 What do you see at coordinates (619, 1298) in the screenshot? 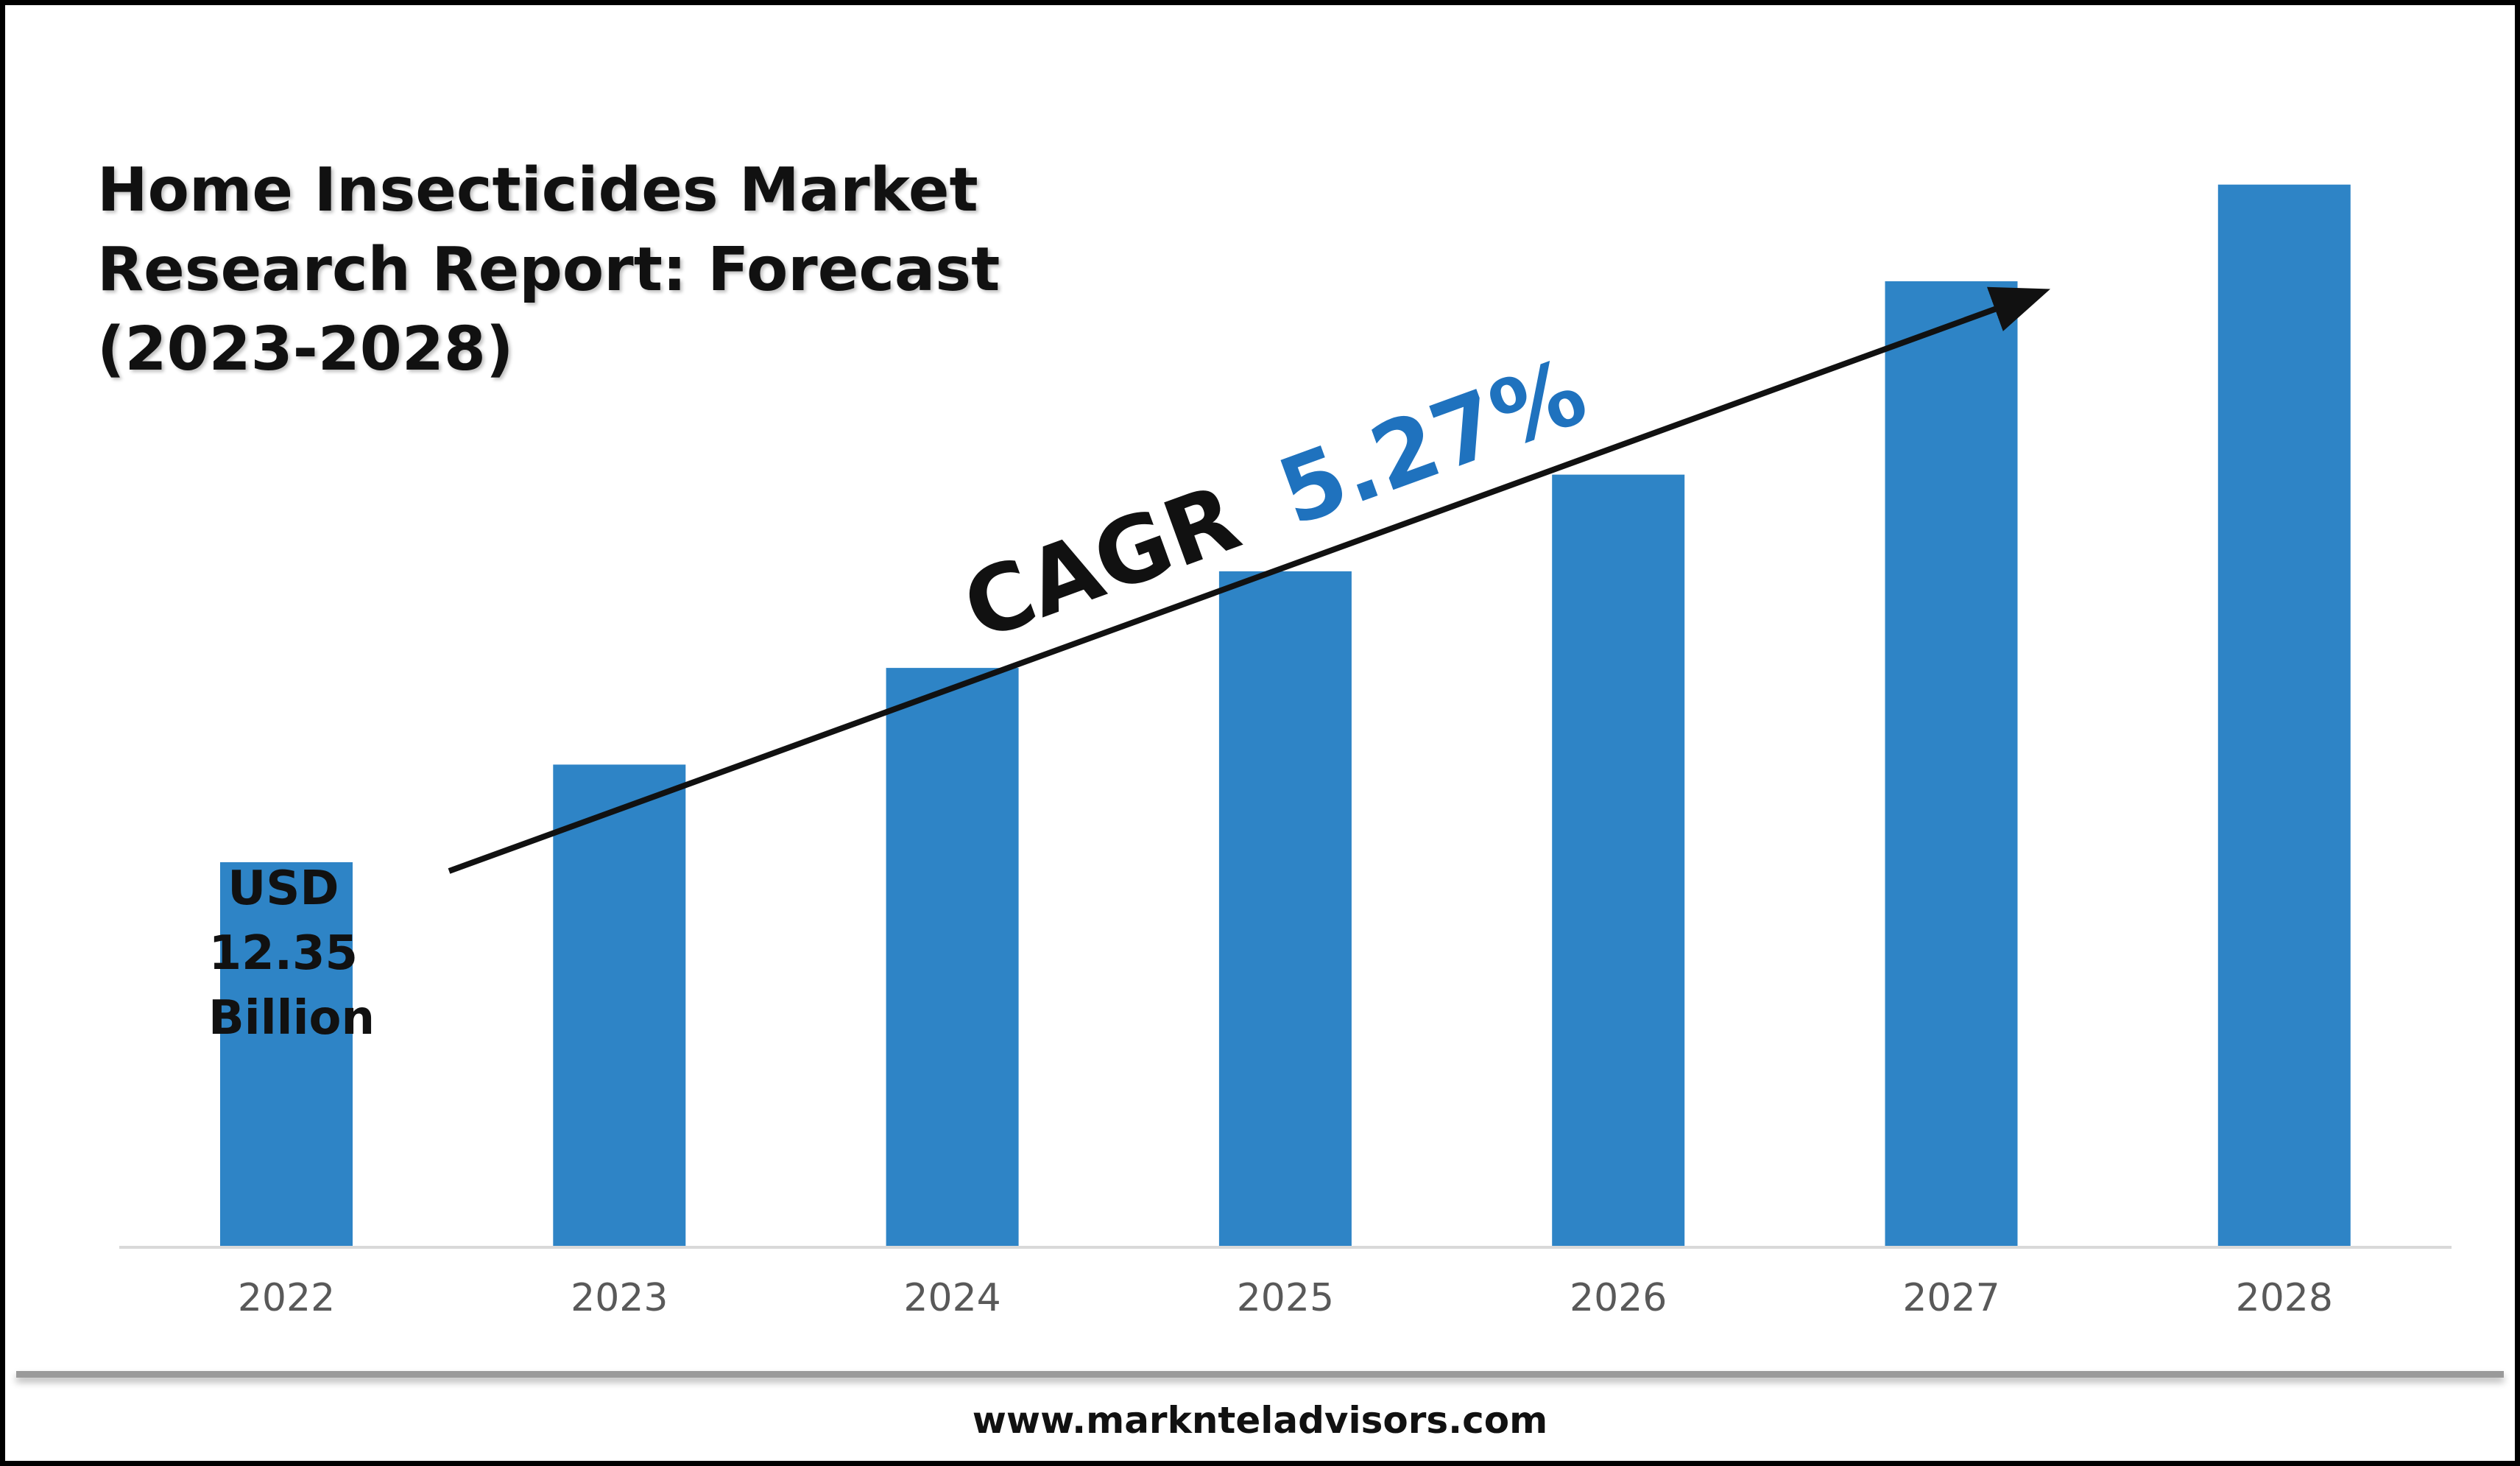
I see `x-tick-label-2023: 2023` at bounding box center [619, 1298].